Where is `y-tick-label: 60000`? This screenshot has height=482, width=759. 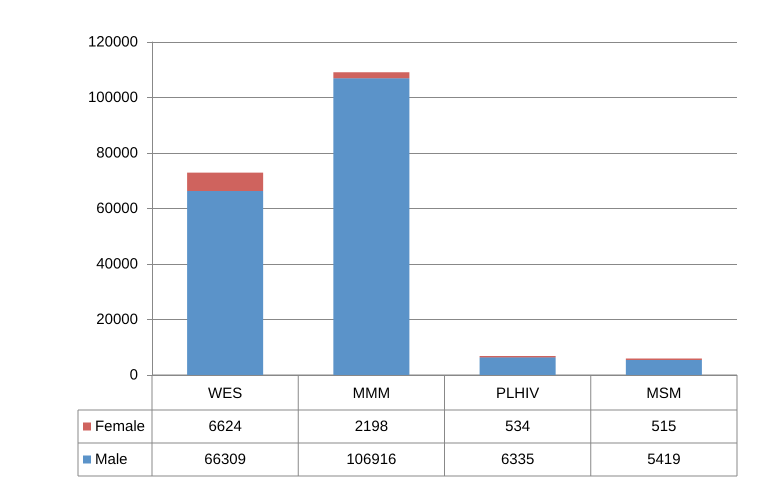 y-tick-label: 60000 is located at coordinates (117, 208).